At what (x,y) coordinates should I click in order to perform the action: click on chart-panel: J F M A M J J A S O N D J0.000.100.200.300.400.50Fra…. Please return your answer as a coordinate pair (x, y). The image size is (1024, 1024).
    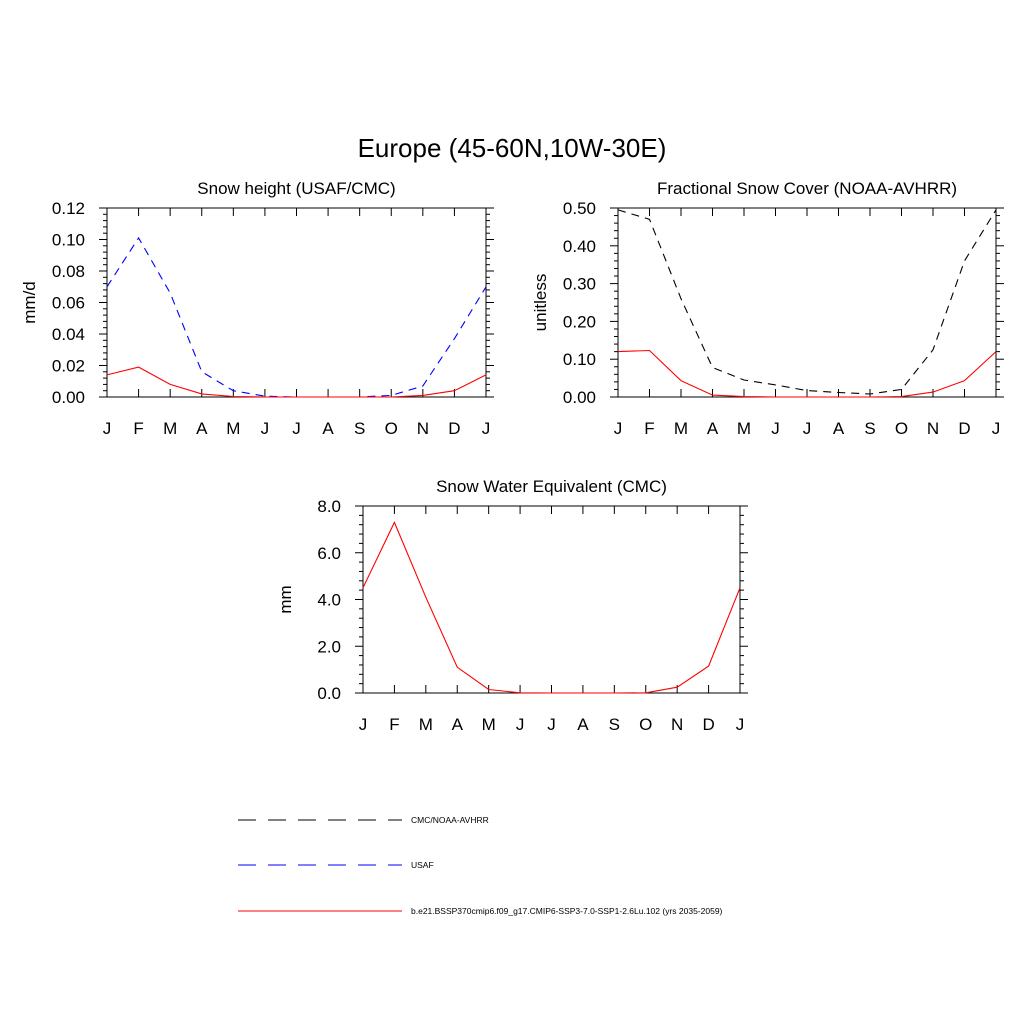
    Looking at the image, I should click on (767, 308).